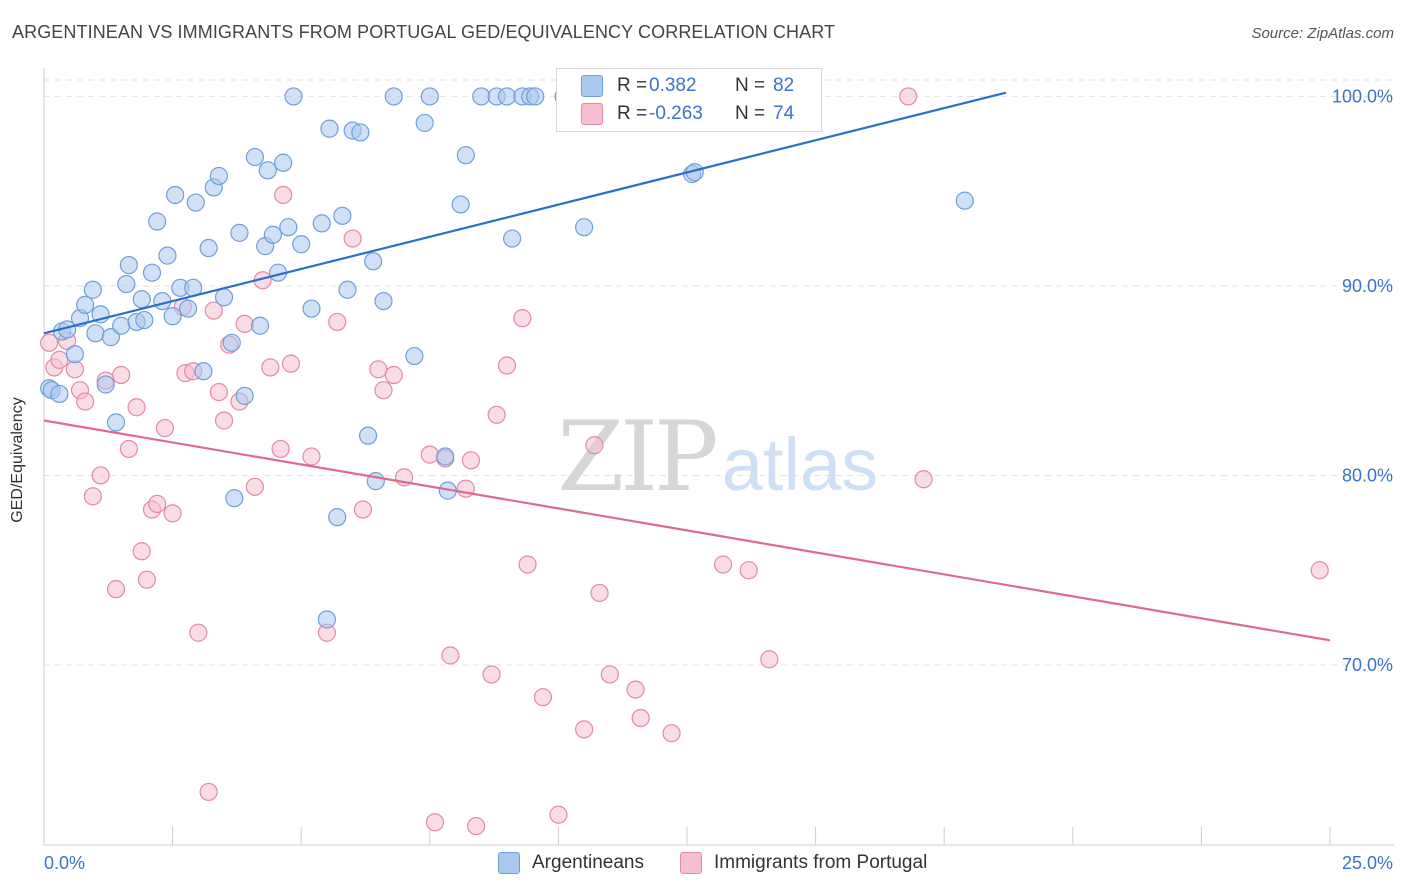 Image resolution: width=1406 pixels, height=892 pixels. I want to click on source-label: Source: ZipAtlas.com, so click(1322, 33).